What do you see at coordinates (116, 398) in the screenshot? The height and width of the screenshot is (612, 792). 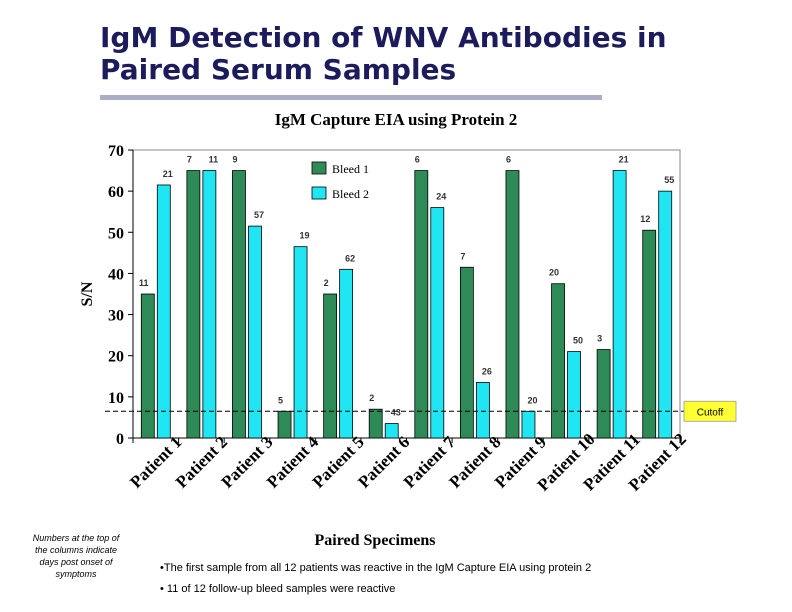 I see `y-tick-label: 10` at bounding box center [116, 398].